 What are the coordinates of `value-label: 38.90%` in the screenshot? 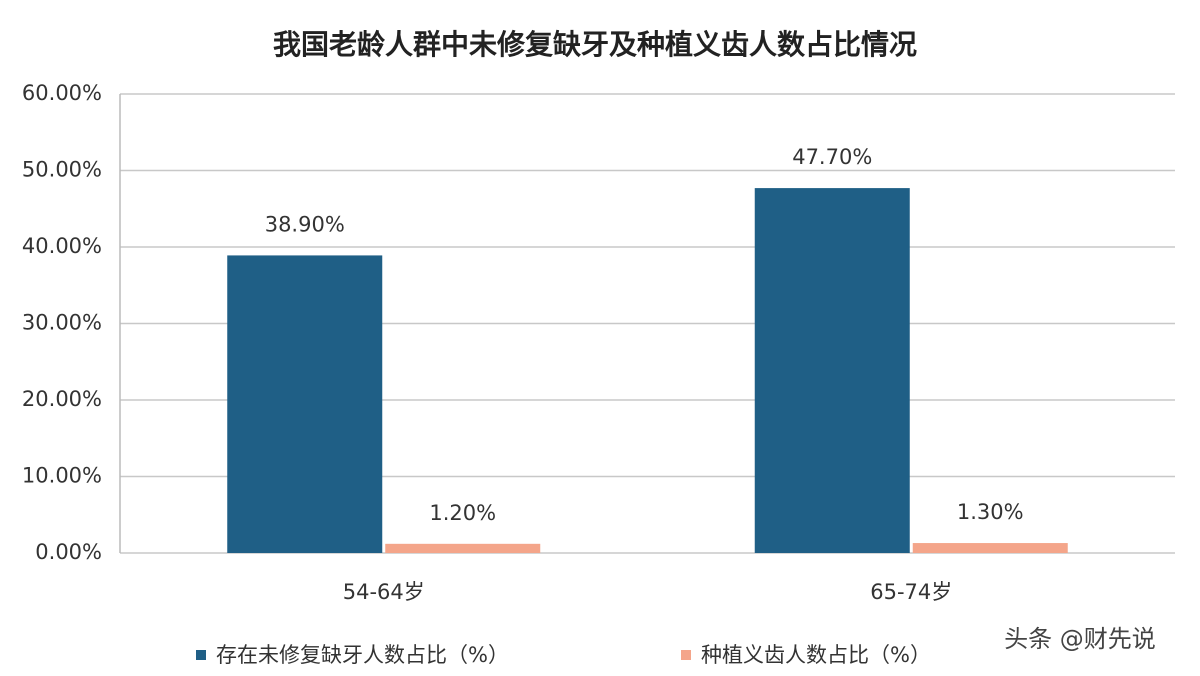 It's located at (305, 224).